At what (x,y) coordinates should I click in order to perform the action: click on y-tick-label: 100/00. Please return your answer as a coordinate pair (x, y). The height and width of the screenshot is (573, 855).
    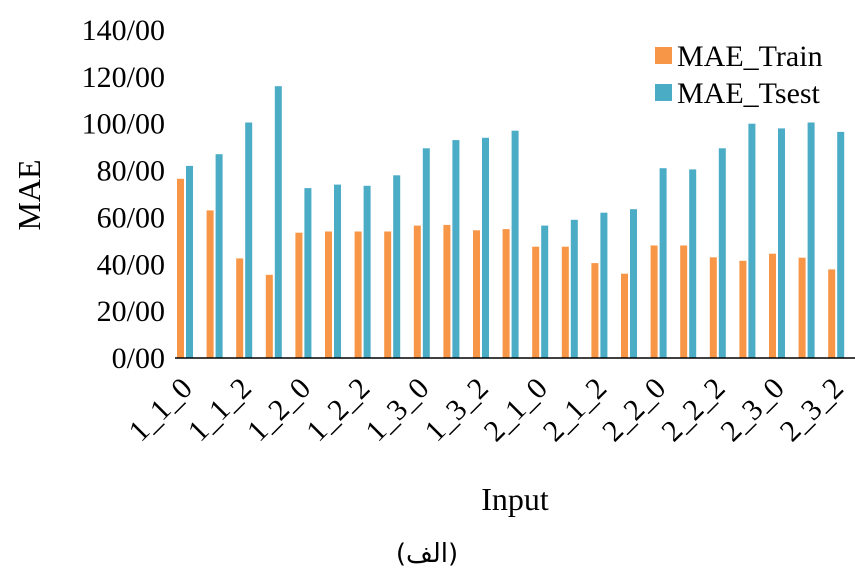
    Looking at the image, I should click on (123, 124).